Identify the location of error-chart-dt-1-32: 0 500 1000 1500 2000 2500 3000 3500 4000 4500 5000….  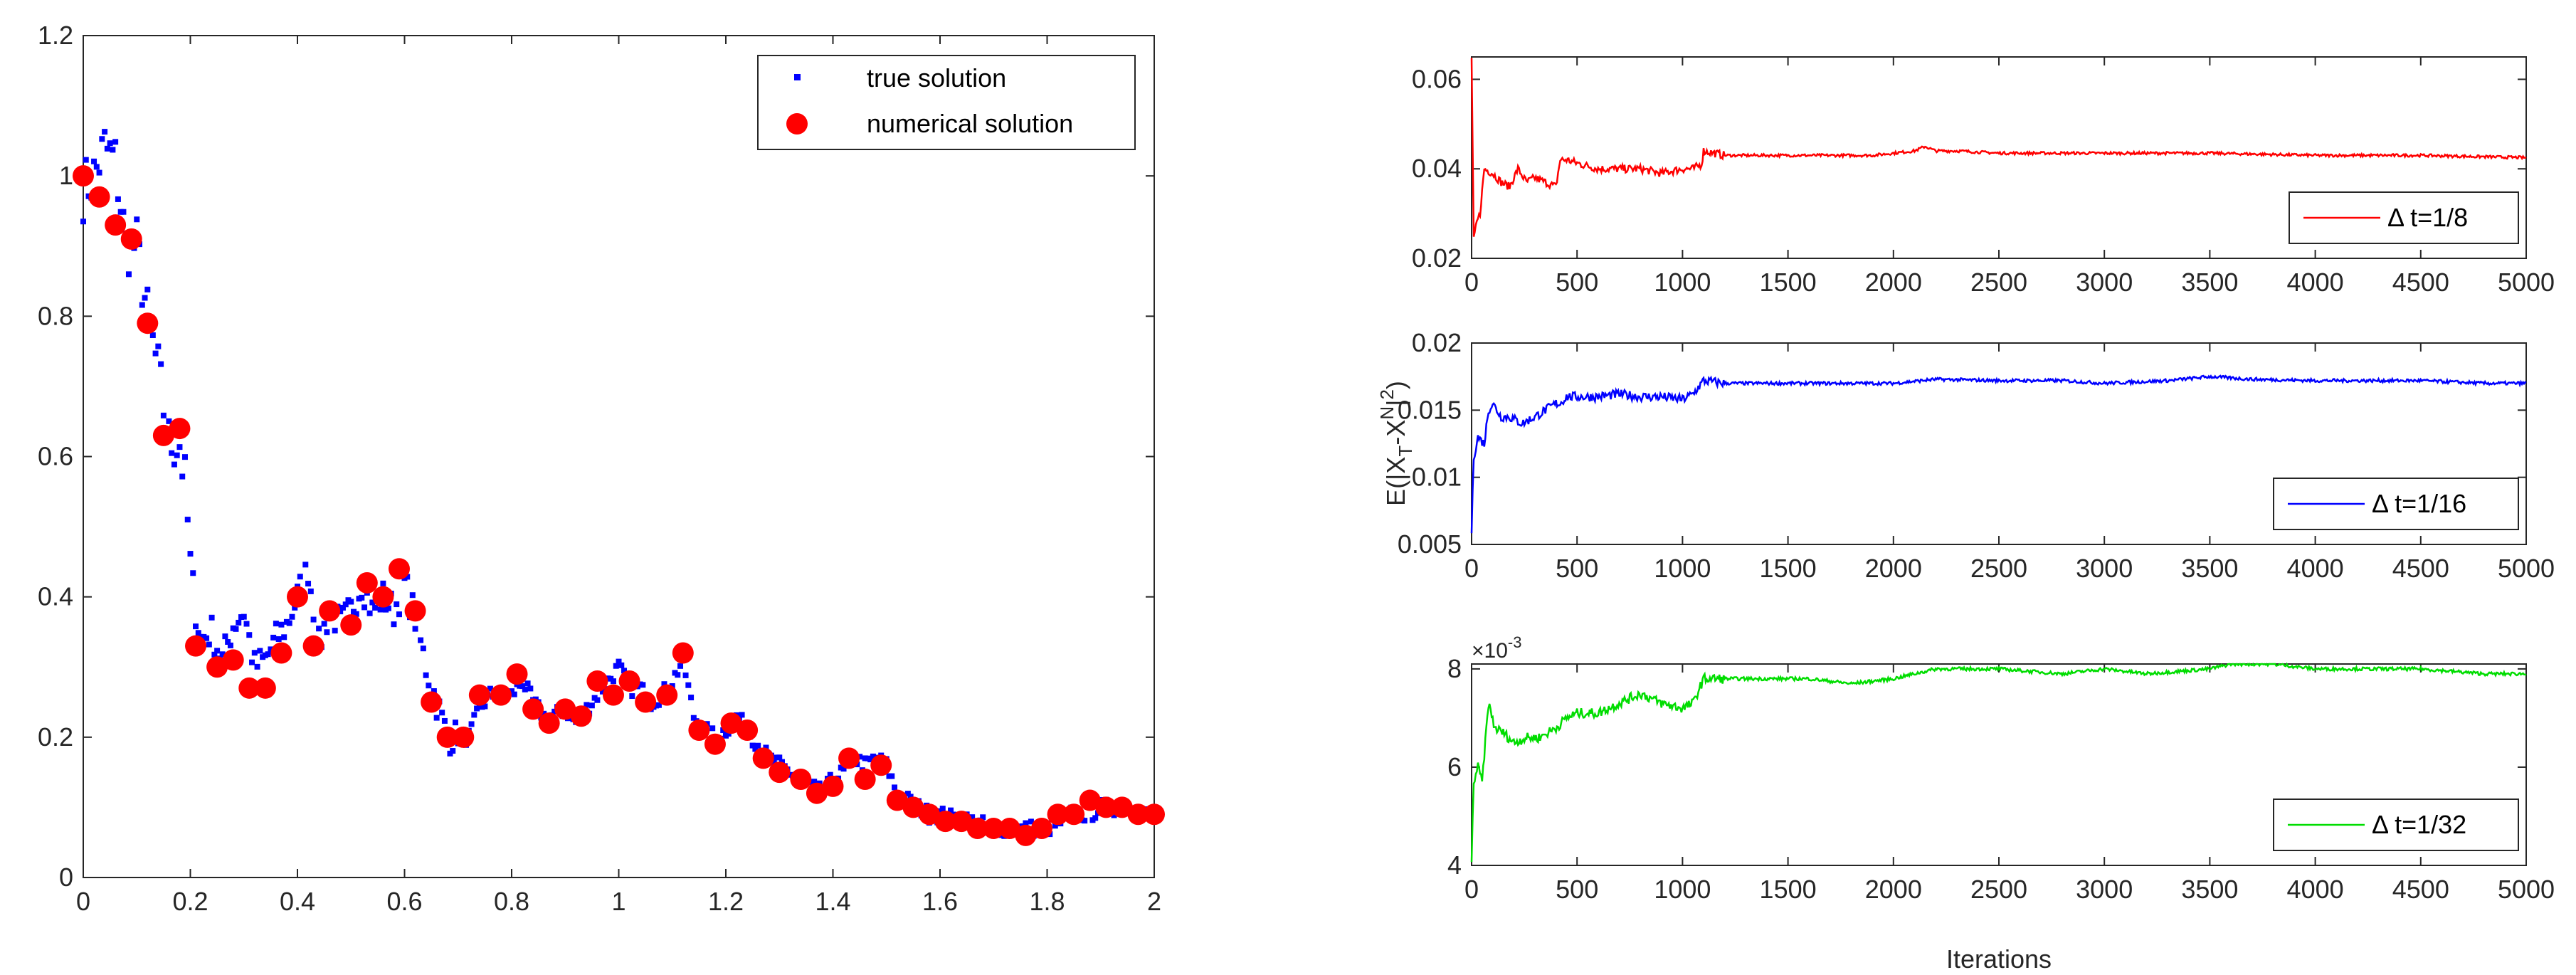
(2001, 768).